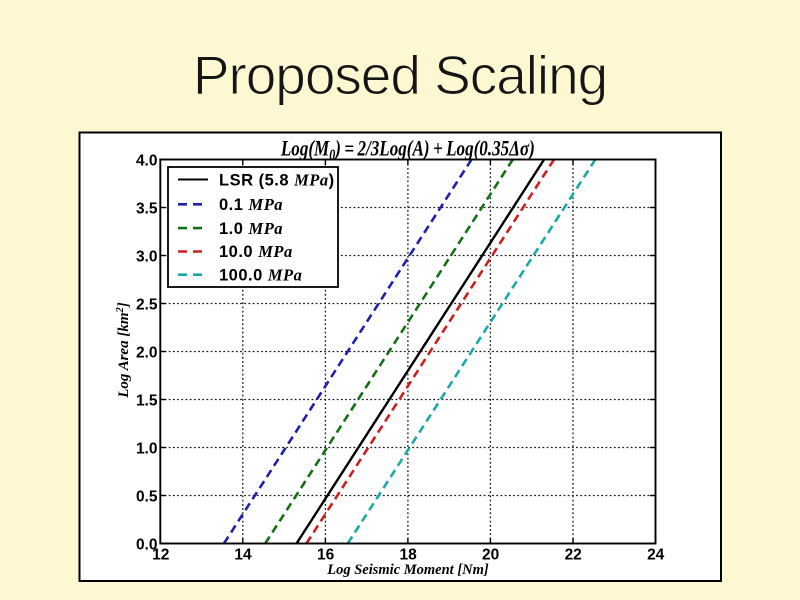 Image resolution: width=800 pixels, height=600 pixels. Describe the element at coordinates (147, 544) in the screenshot. I see `svg-text: 0.0` at that location.